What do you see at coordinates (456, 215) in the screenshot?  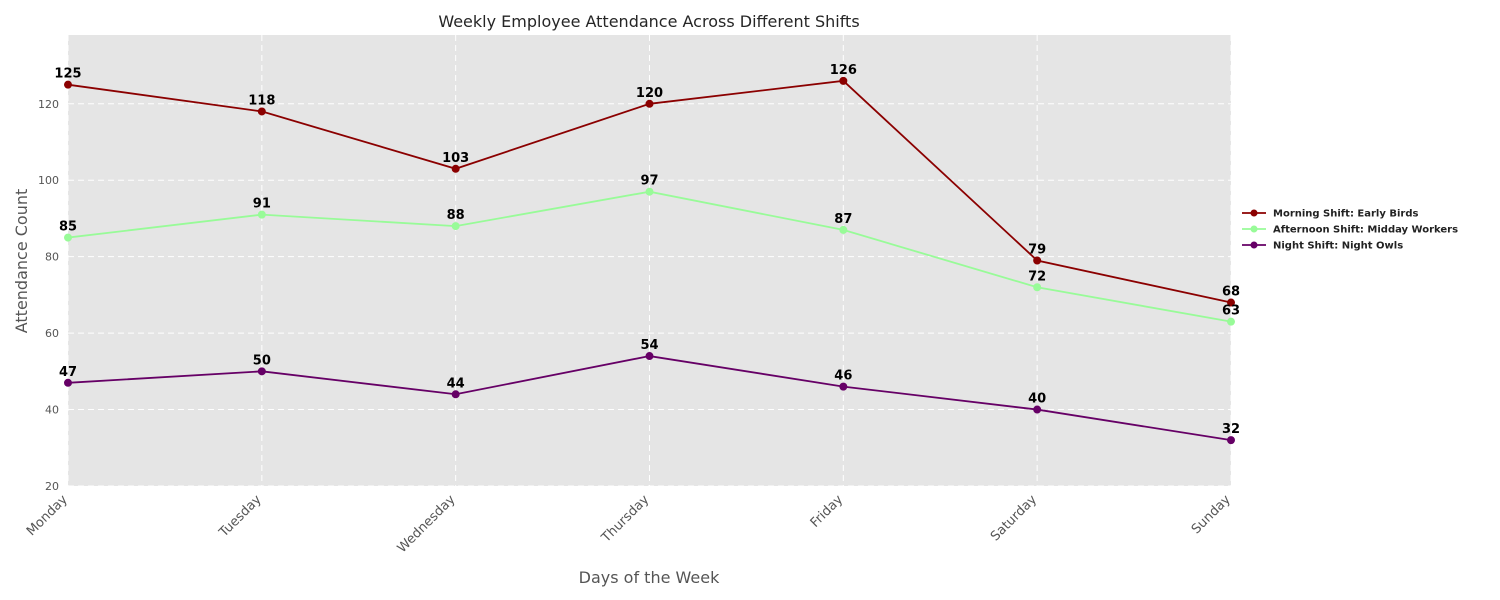 I see `data-label: 88` at bounding box center [456, 215].